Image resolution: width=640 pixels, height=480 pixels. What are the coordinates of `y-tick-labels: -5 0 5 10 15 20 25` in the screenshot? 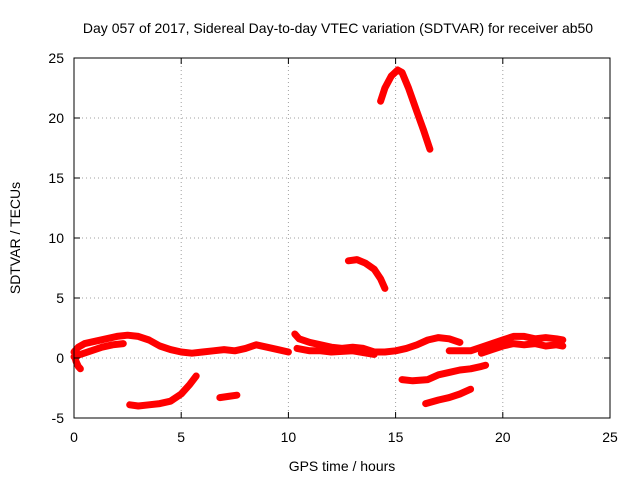 It's located at (56, 238).